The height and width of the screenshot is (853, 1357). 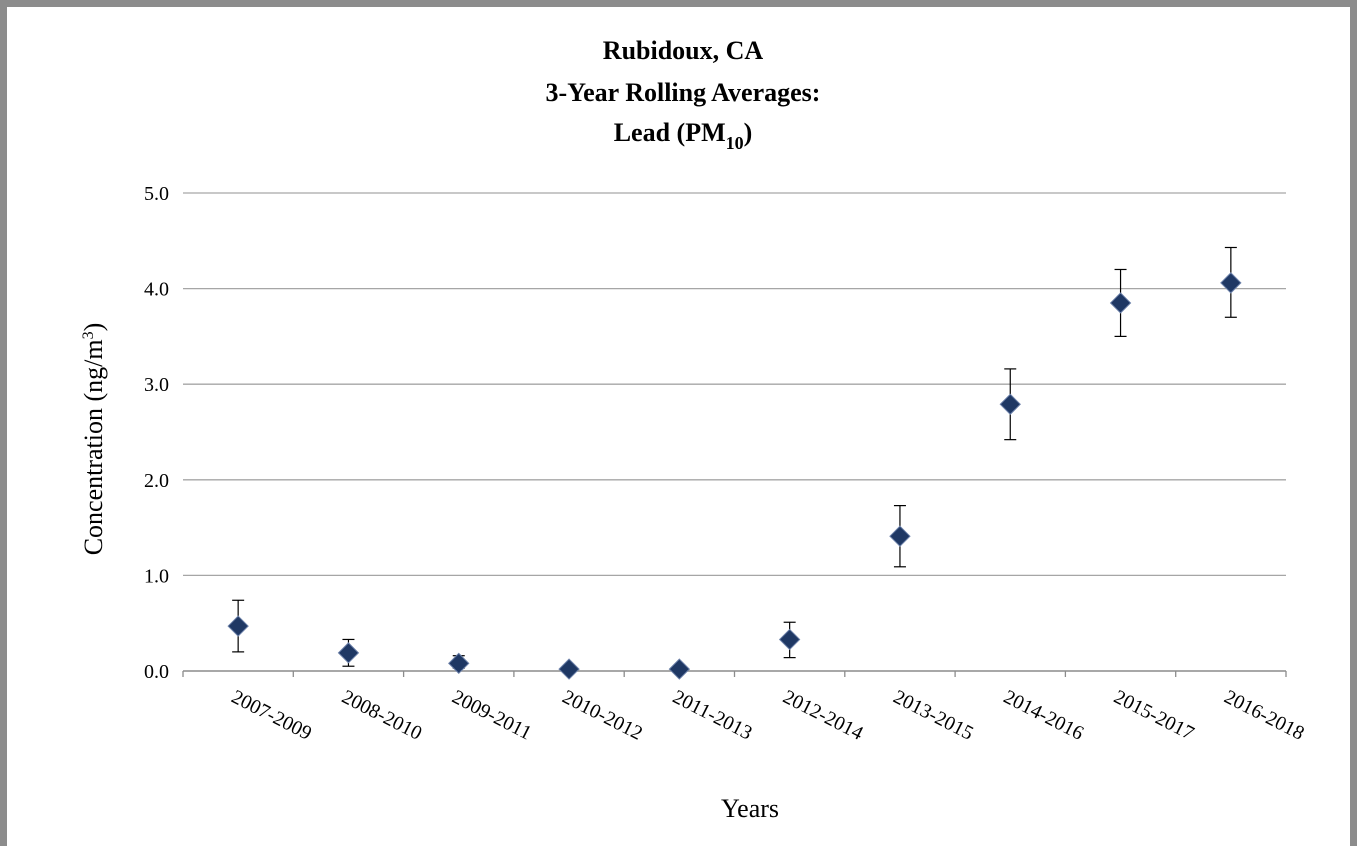 What do you see at coordinates (156, 481) in the screenshot?
I see `y-tick-label: 2.0` at bounding box center [156, 481].